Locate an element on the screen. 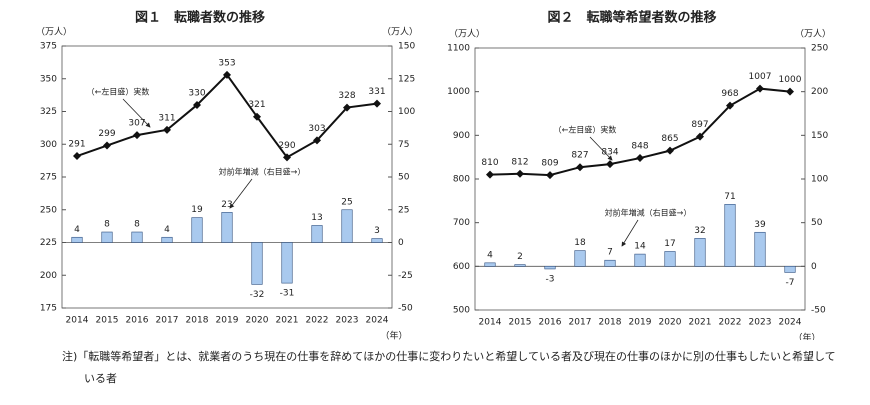 The image size is (870, 405). y-tick-label: 225 is located at coordinates (48, 243).